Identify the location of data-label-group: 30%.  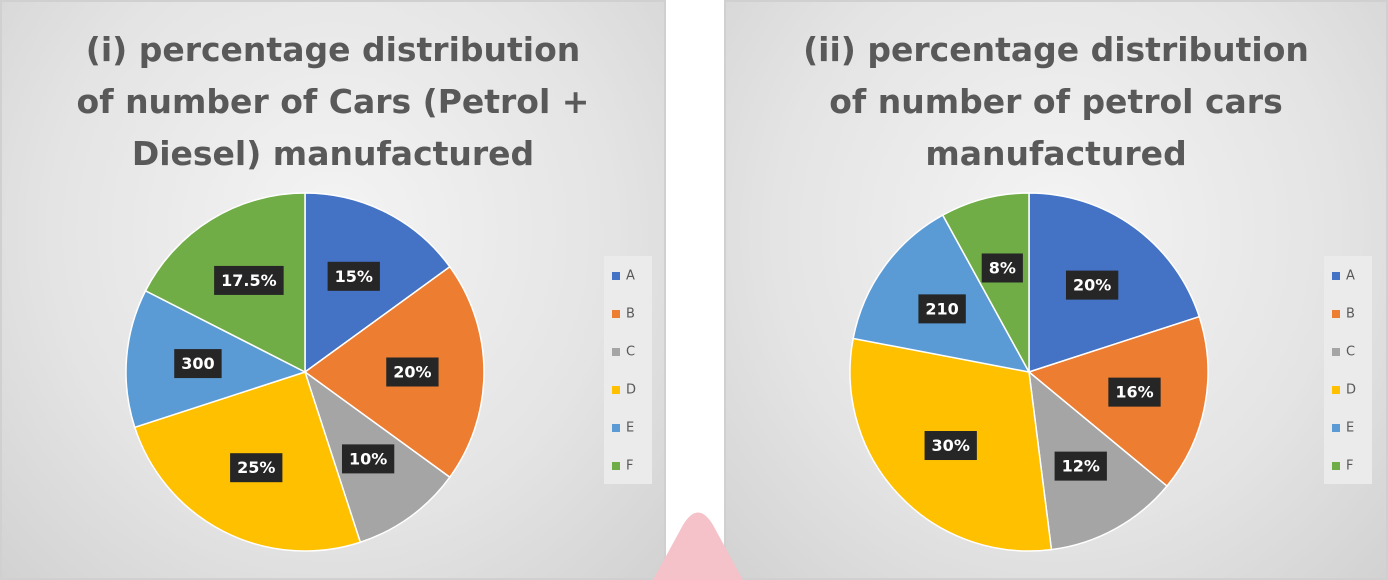
(950, 446).